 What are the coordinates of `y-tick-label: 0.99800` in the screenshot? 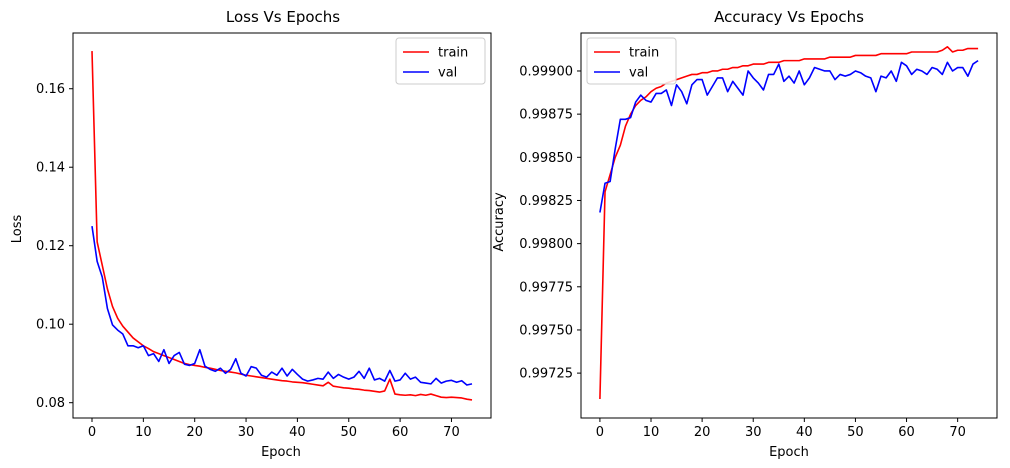 It's located at (546, 244).